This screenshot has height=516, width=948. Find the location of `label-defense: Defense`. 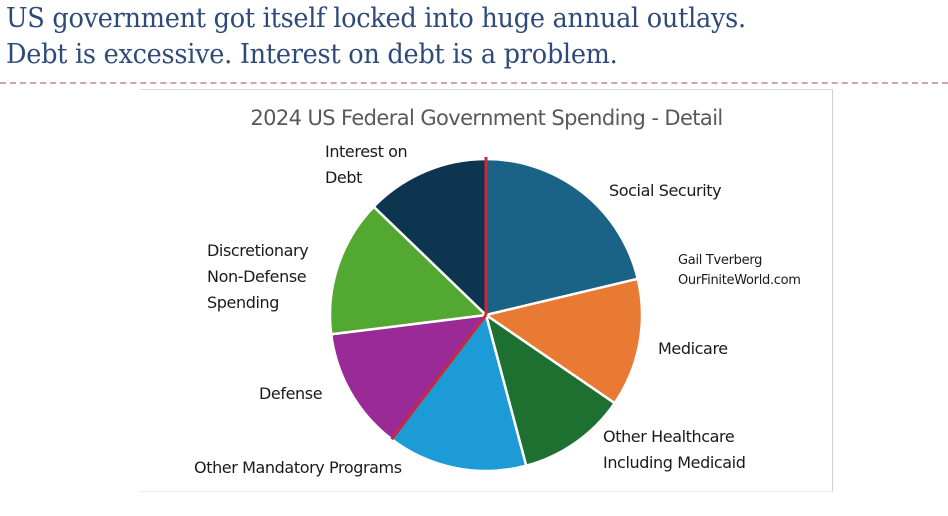

label-defense: Defense is located at coordinates (291, 394).